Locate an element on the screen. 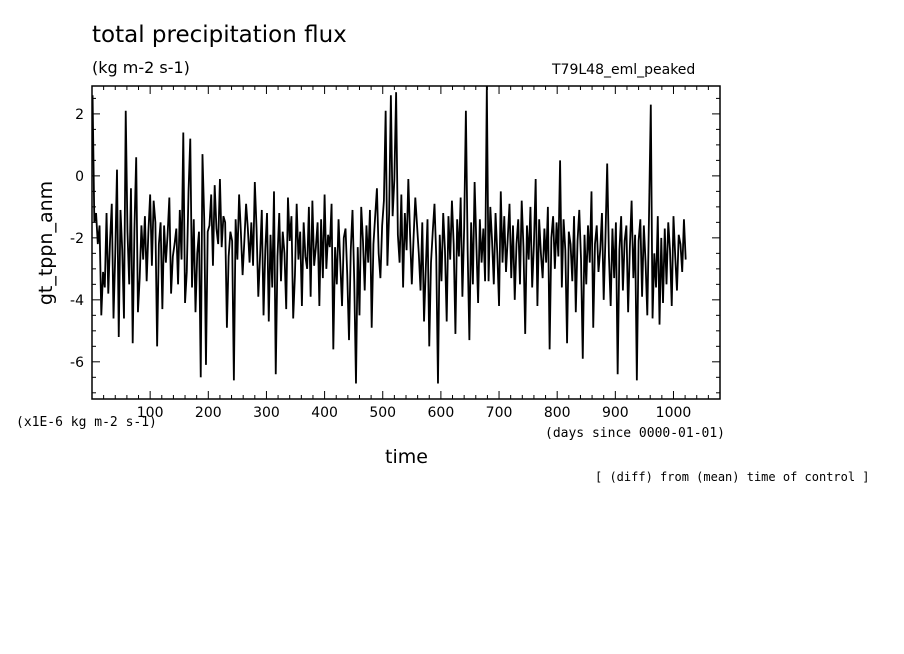  x-tick-label: 800 is located at coordinates (557, 413).